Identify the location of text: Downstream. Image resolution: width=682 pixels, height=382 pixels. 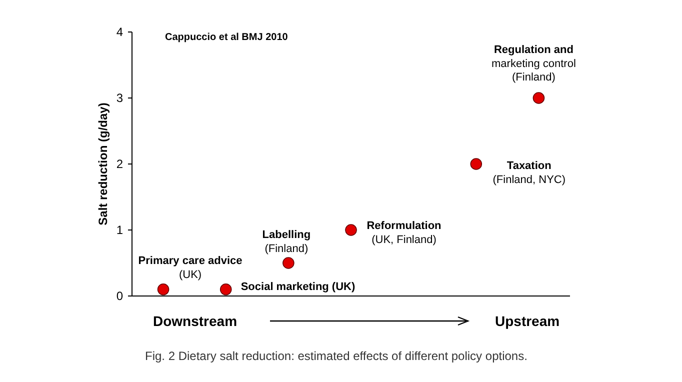
(195, 321).